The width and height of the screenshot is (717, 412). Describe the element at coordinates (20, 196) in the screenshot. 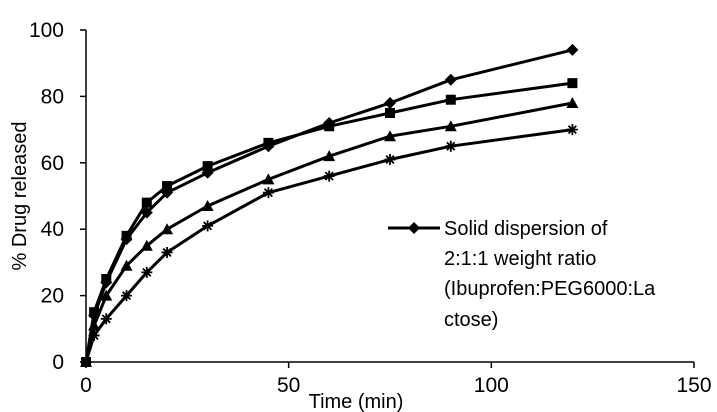

I see `y-axis-title: % Drug released` at that location.